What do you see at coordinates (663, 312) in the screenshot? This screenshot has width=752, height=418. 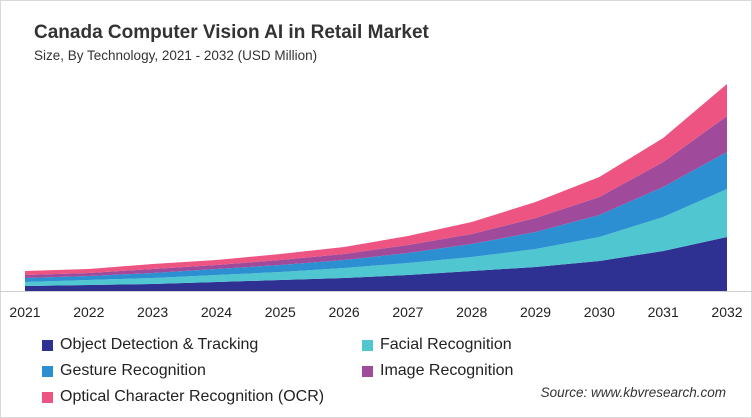 I see `x-tick-label: 2031` at bounding box center [663, 312].